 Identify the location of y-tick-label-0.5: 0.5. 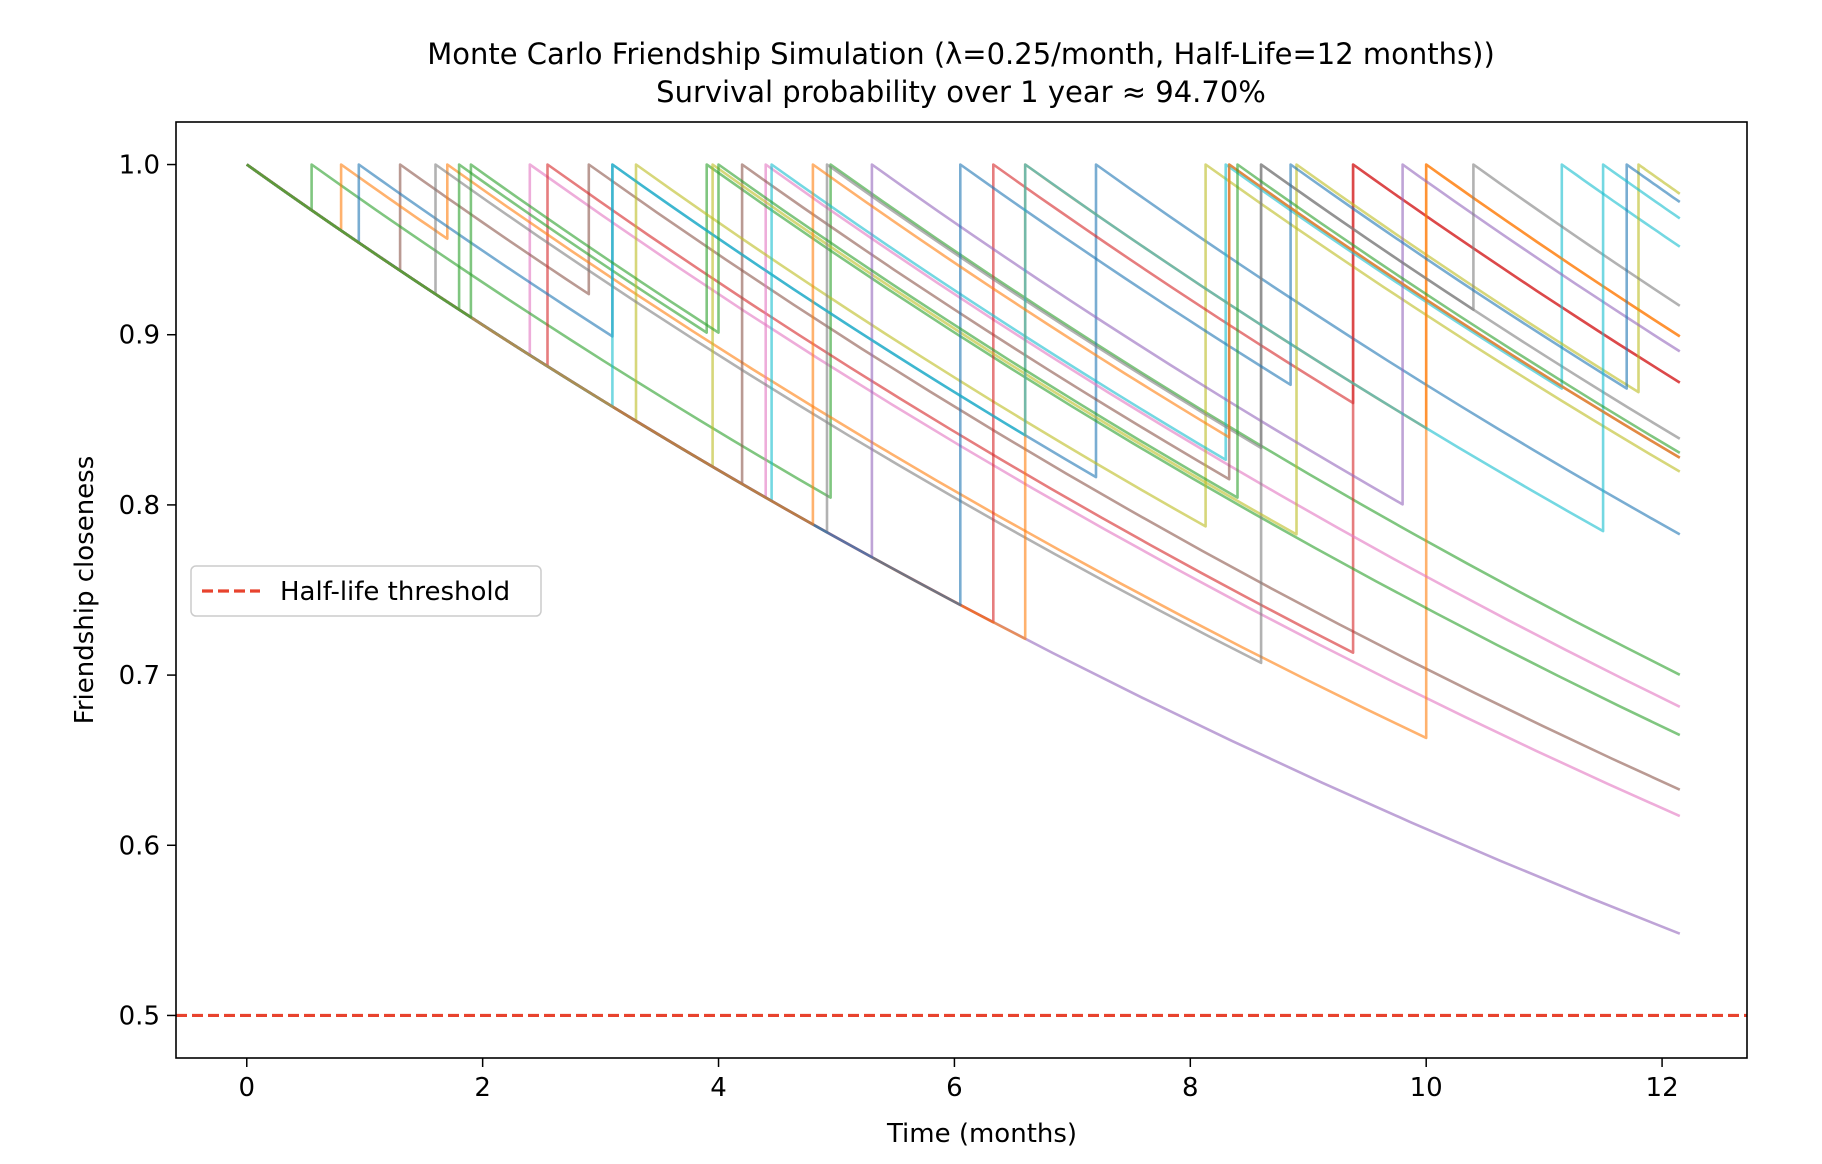
(139, 1016).